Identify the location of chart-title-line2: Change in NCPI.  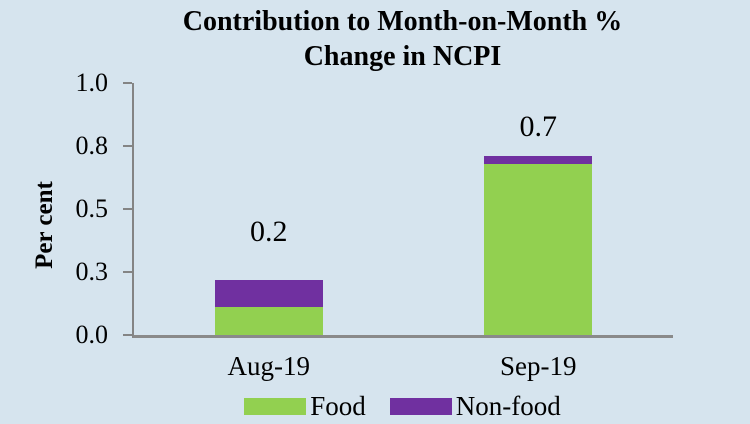
(402, 56).